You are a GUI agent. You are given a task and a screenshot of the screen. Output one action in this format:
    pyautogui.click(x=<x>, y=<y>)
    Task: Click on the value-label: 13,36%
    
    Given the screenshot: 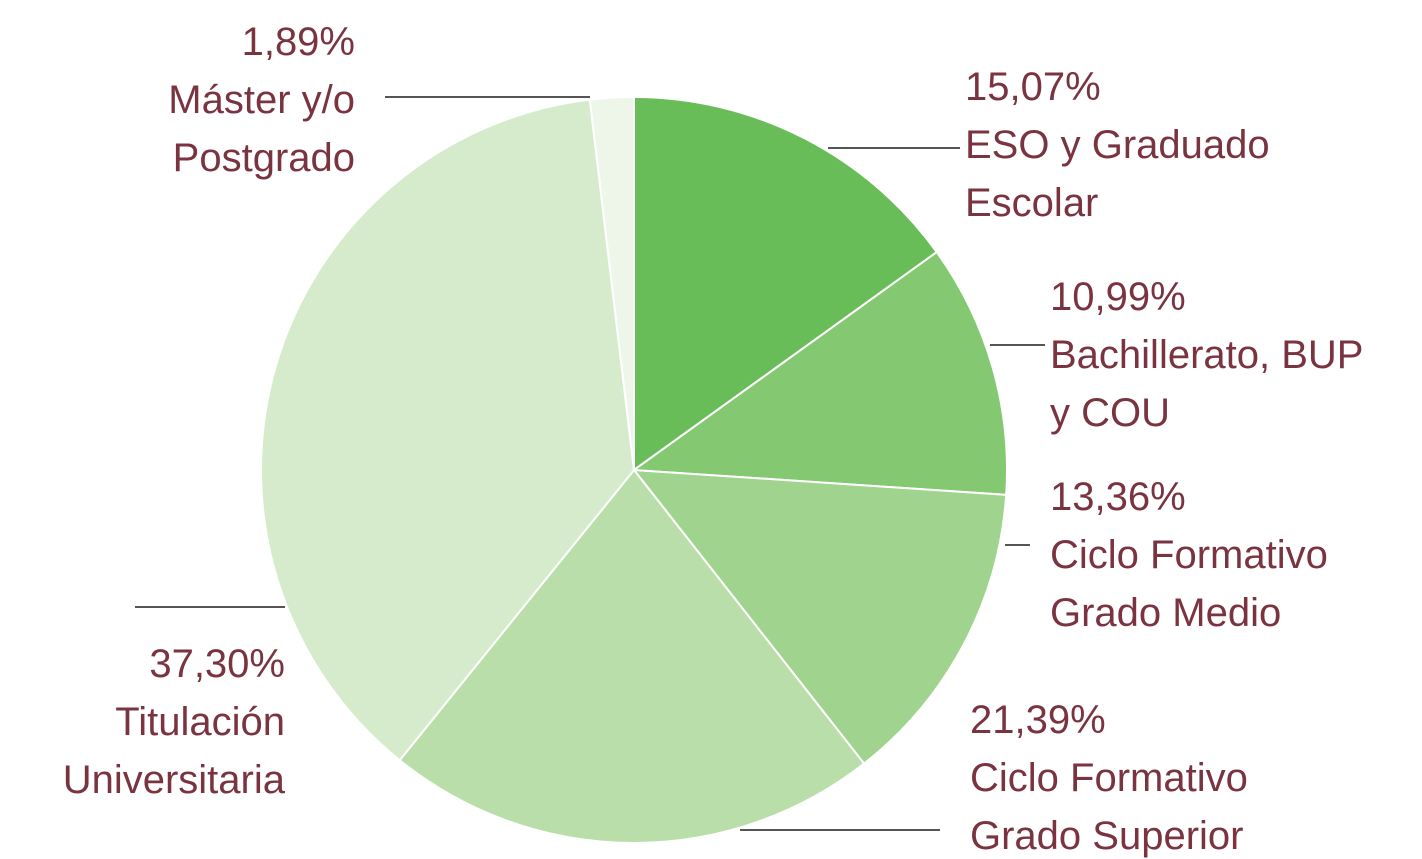 What is the action you would take?
    pyautogui.click(x=1118, y=497)
    